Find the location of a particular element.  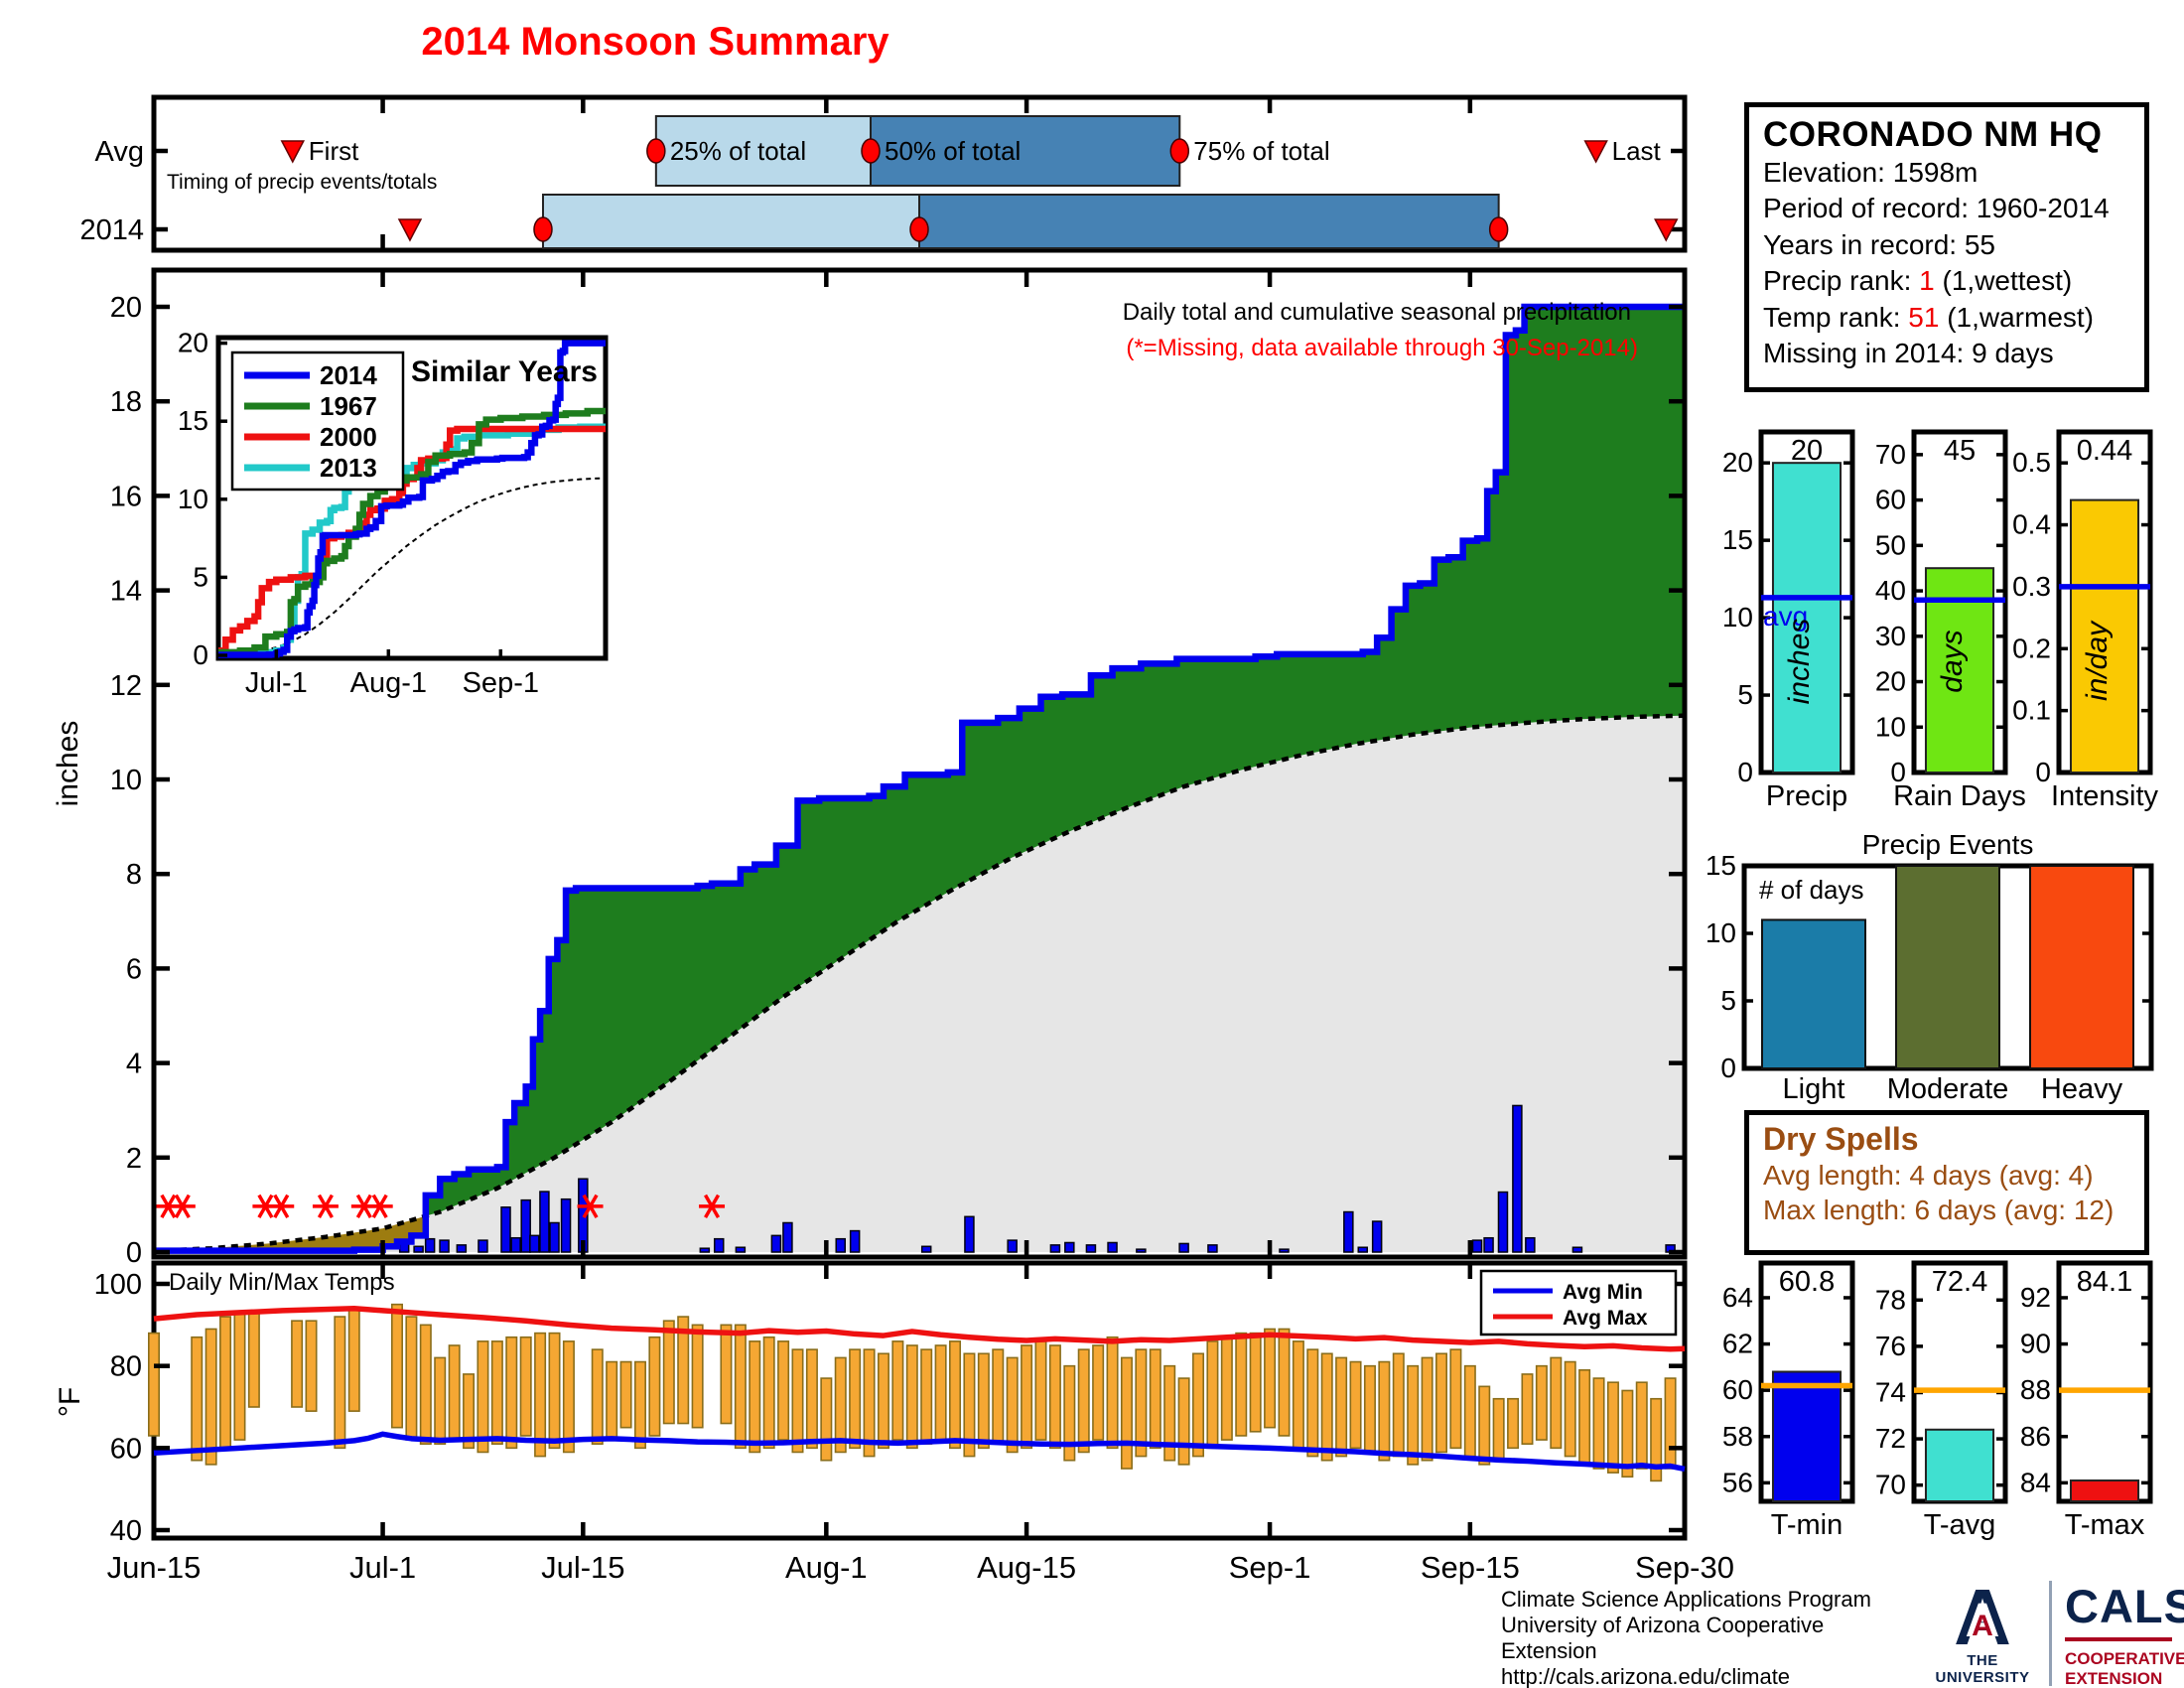

svg-text: Moderate is located at coordinates (1948, 1089).